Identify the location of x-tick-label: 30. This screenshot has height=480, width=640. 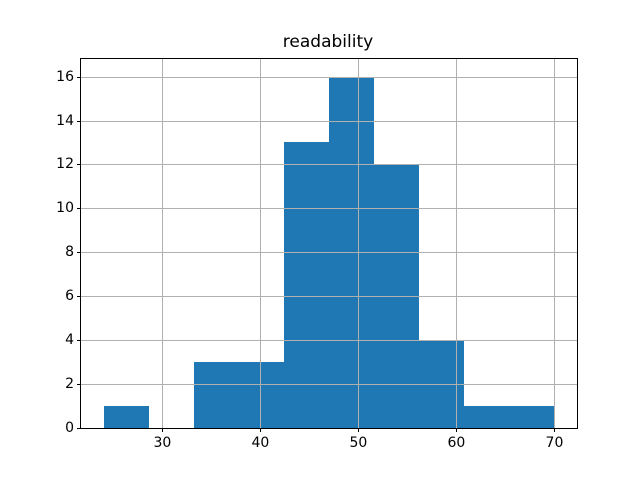
(162, 443).